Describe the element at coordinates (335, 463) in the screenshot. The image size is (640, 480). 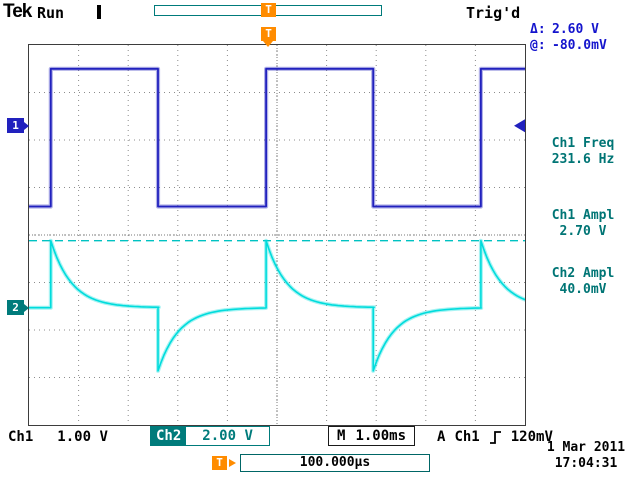
I see `trigger-position-readout: 100.000µs` at that location.